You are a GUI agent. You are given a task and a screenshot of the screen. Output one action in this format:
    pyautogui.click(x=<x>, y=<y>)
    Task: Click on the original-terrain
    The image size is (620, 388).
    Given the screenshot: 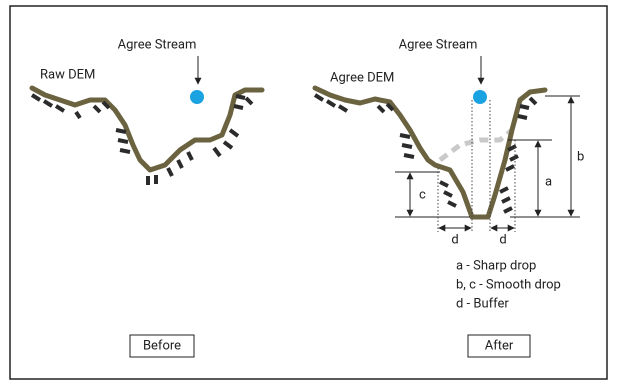 What is the action you would take?
    pyautogui.click(x=476, y=145)
    